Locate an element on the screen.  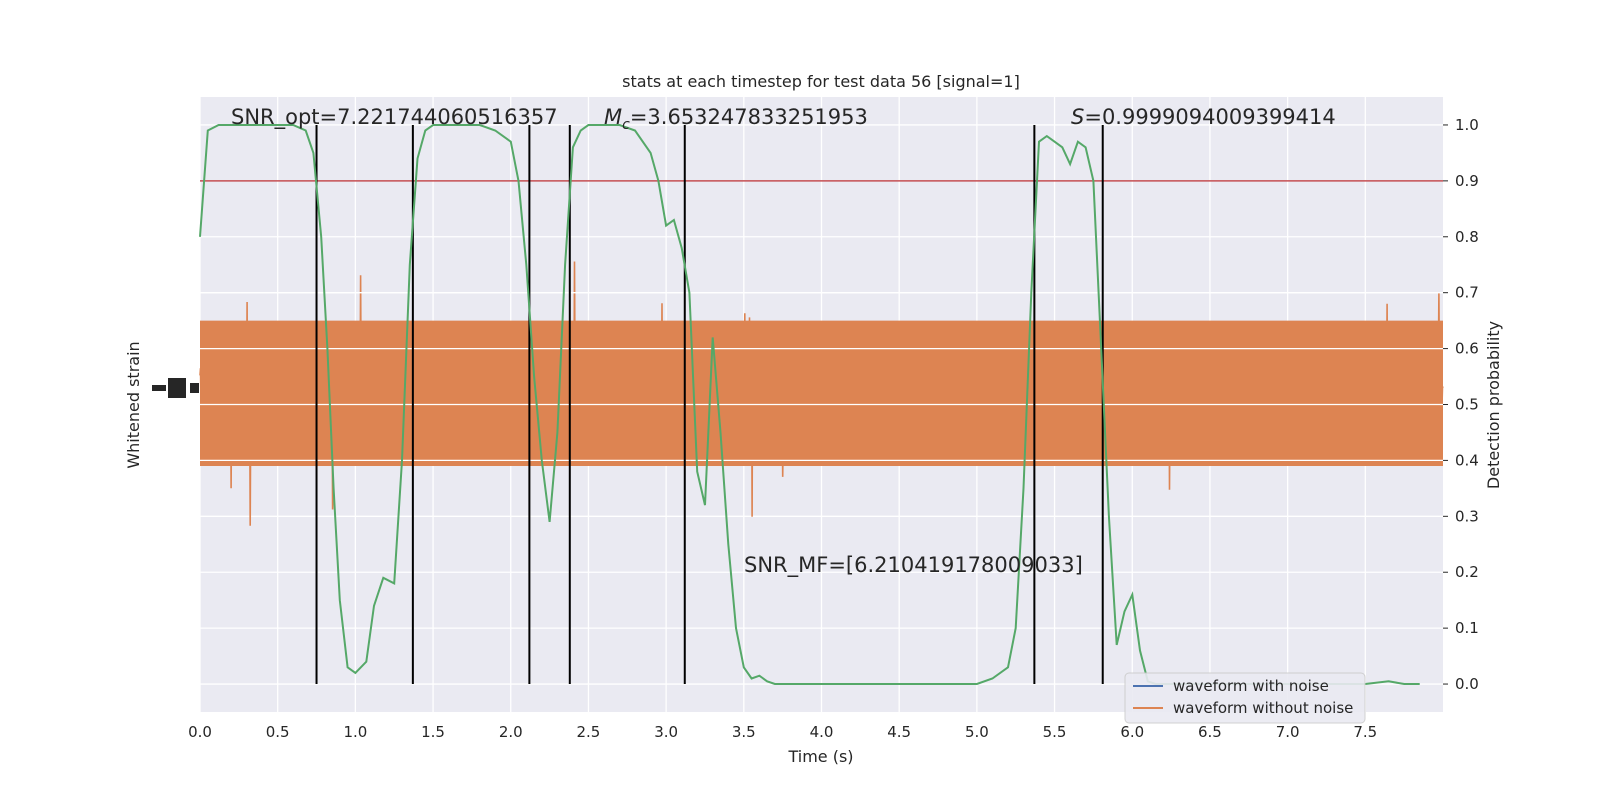
snr-mf-annotation: SNR_MF=[6.210419178009033] is located at coordinates (913, 565).